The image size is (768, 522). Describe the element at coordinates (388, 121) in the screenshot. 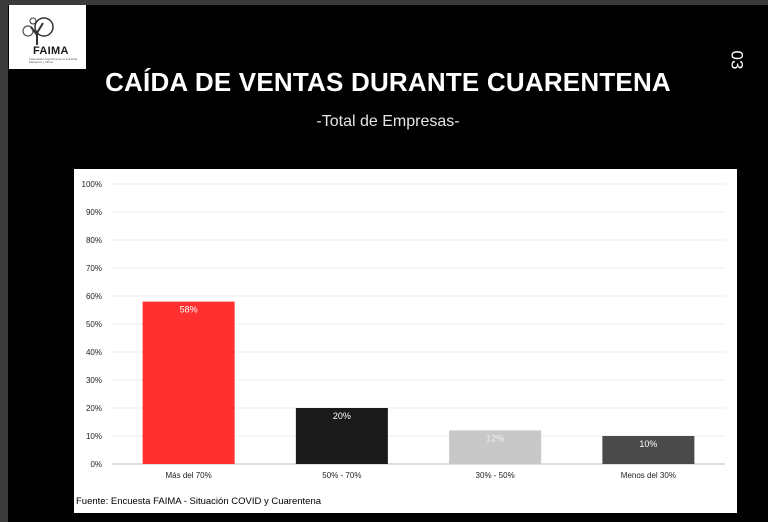

I see `chart-subtitle: -Total de Empresas-` at that location.